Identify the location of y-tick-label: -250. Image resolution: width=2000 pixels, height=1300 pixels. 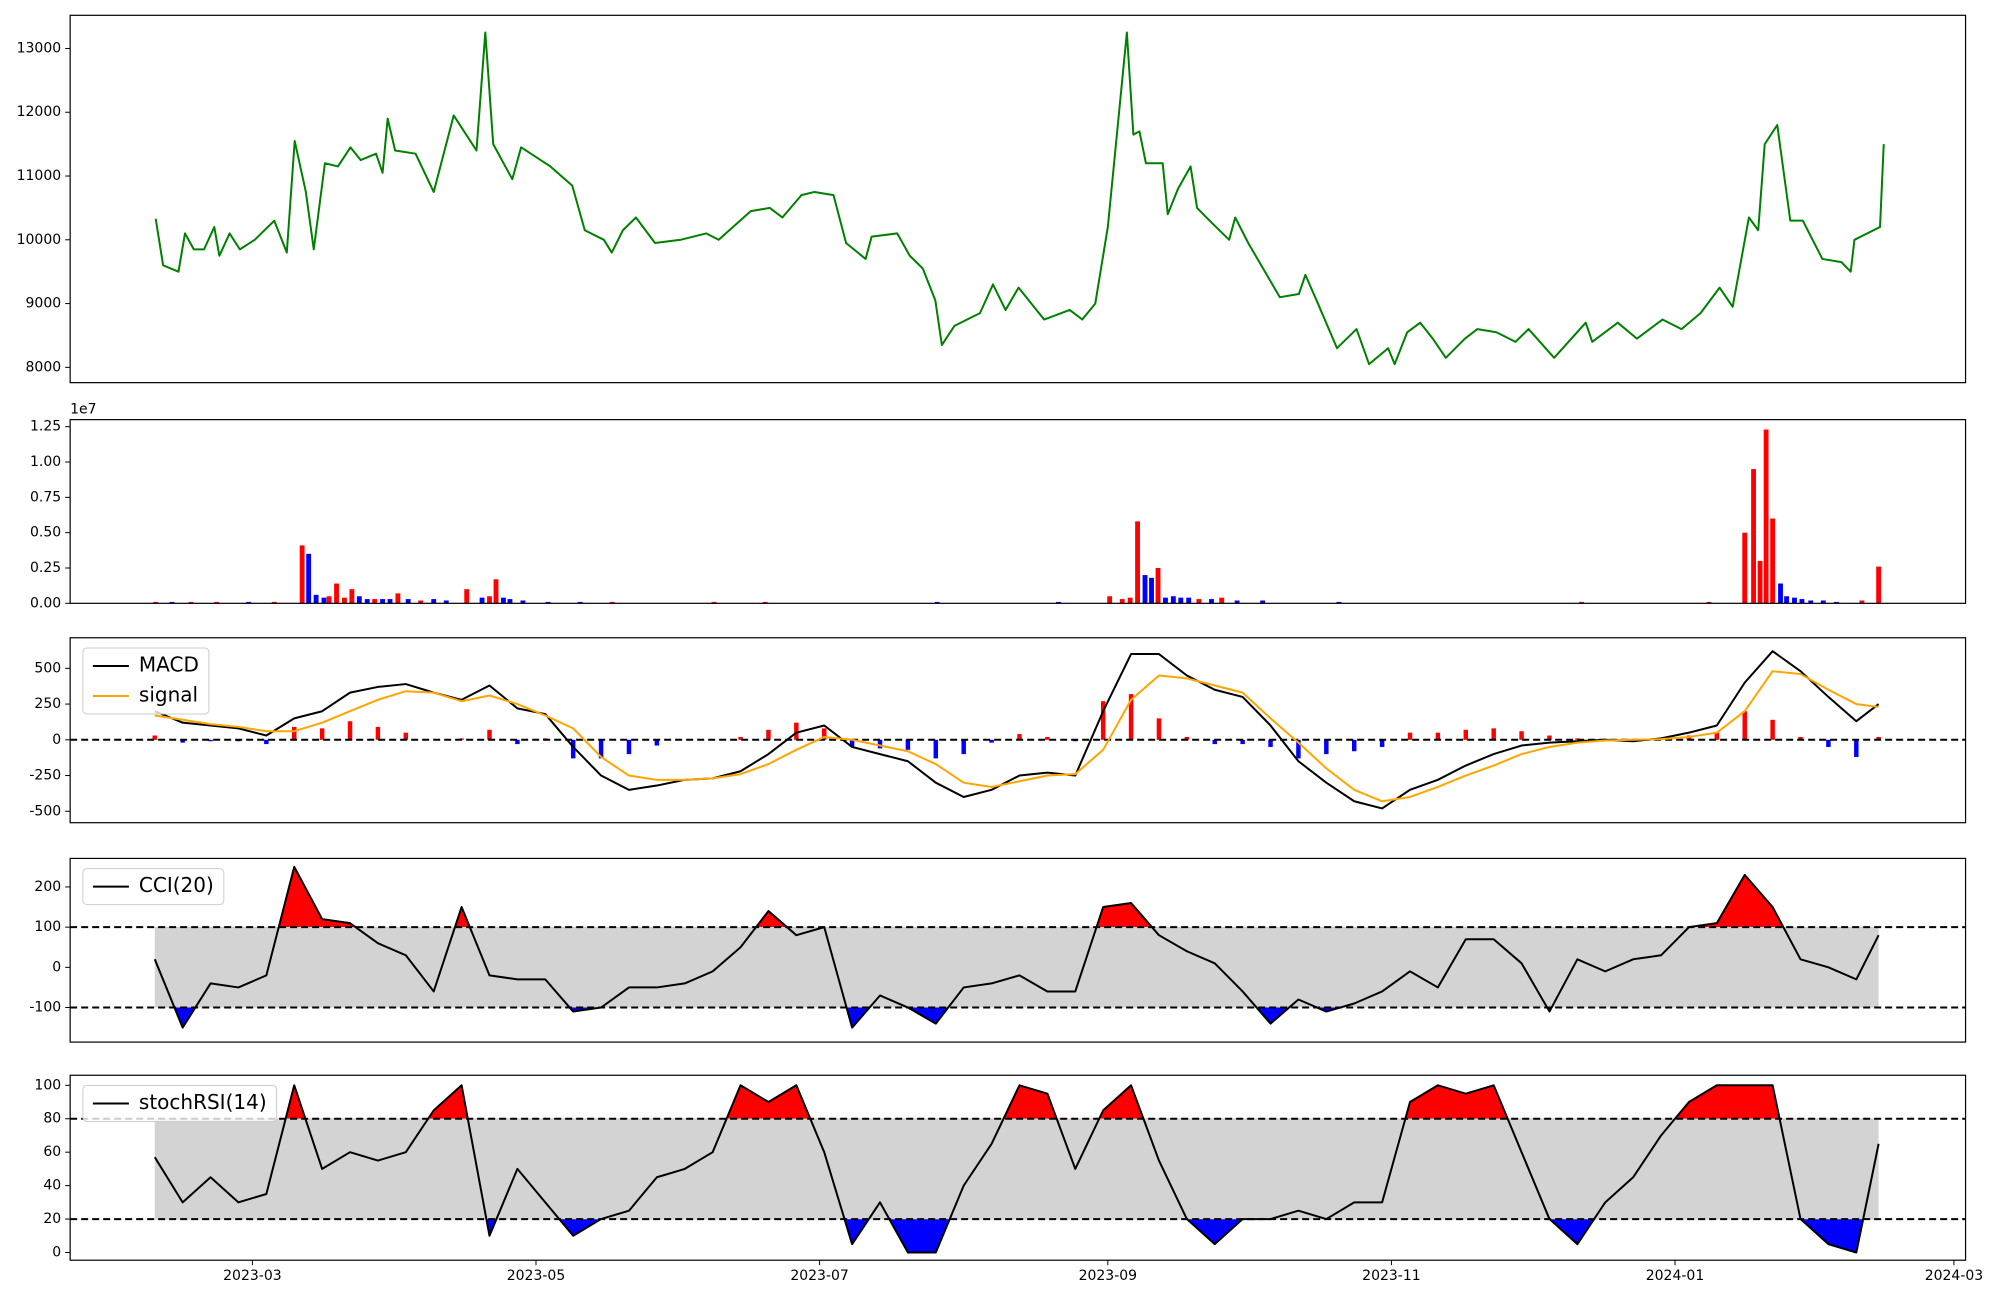
(45, 776).